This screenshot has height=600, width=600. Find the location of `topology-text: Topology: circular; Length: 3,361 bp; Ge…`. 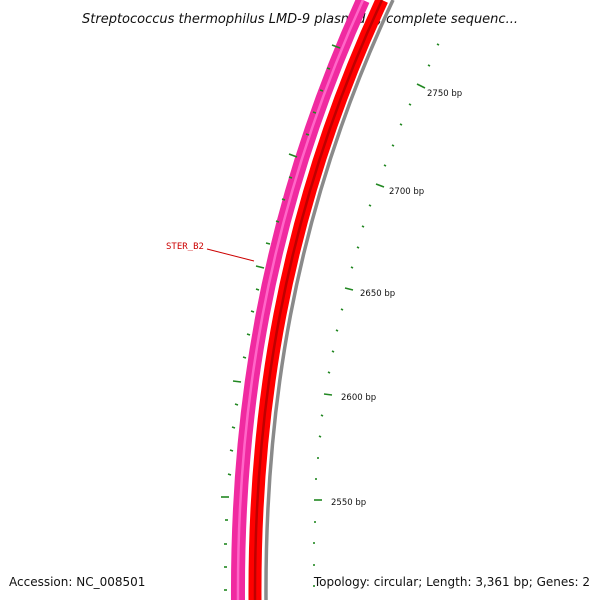

topology-text: Topology: circular; Length: 3,361 bp; Ge… is located at coordinates (451, 582).